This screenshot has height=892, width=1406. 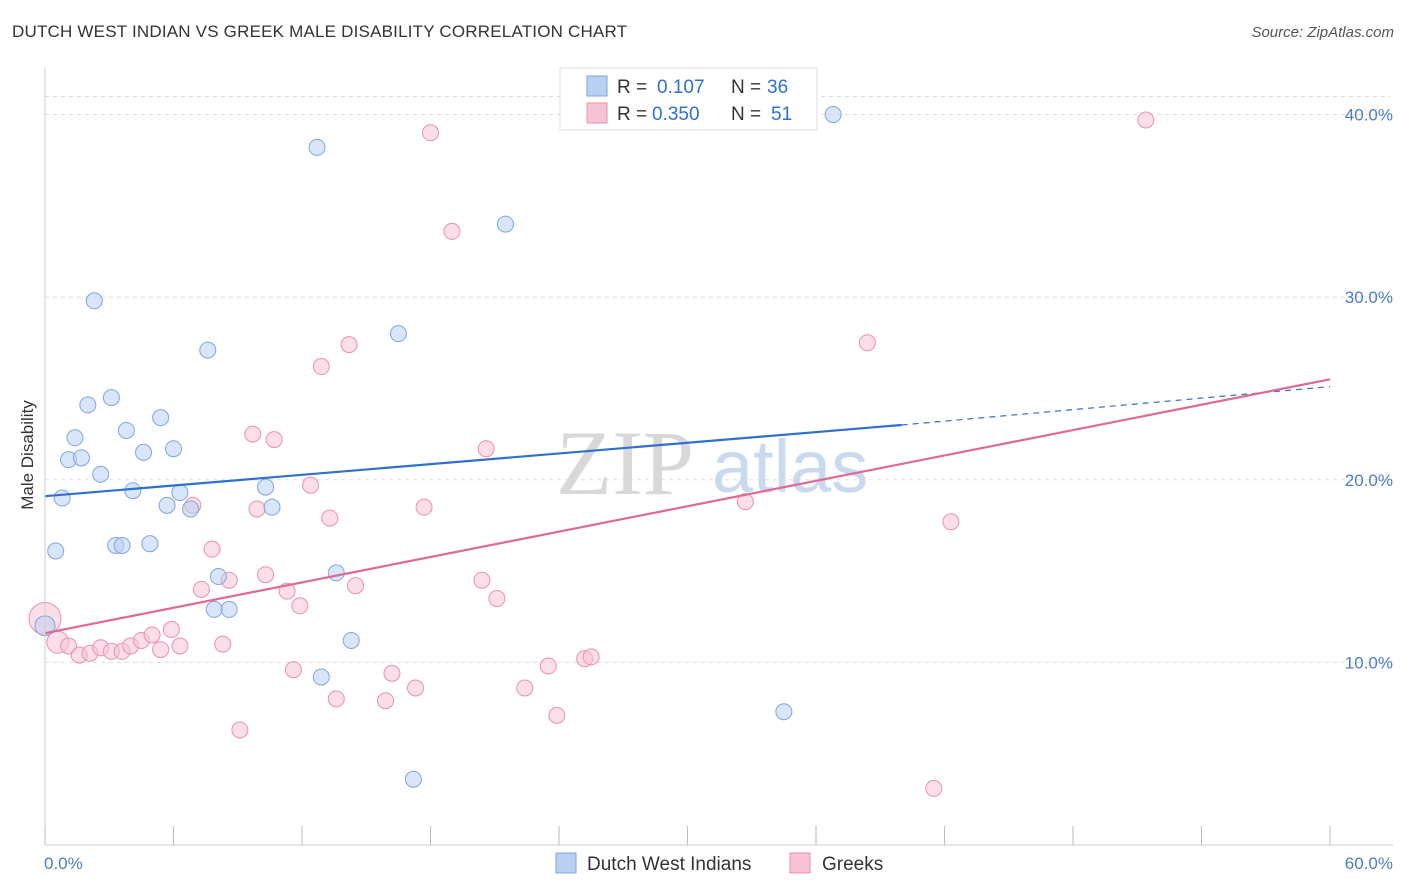 What do you see at coordinates (800, 863) in the screenshot?
I see `bottom-legend-swatch-pink` at bounding box center [800, 863].